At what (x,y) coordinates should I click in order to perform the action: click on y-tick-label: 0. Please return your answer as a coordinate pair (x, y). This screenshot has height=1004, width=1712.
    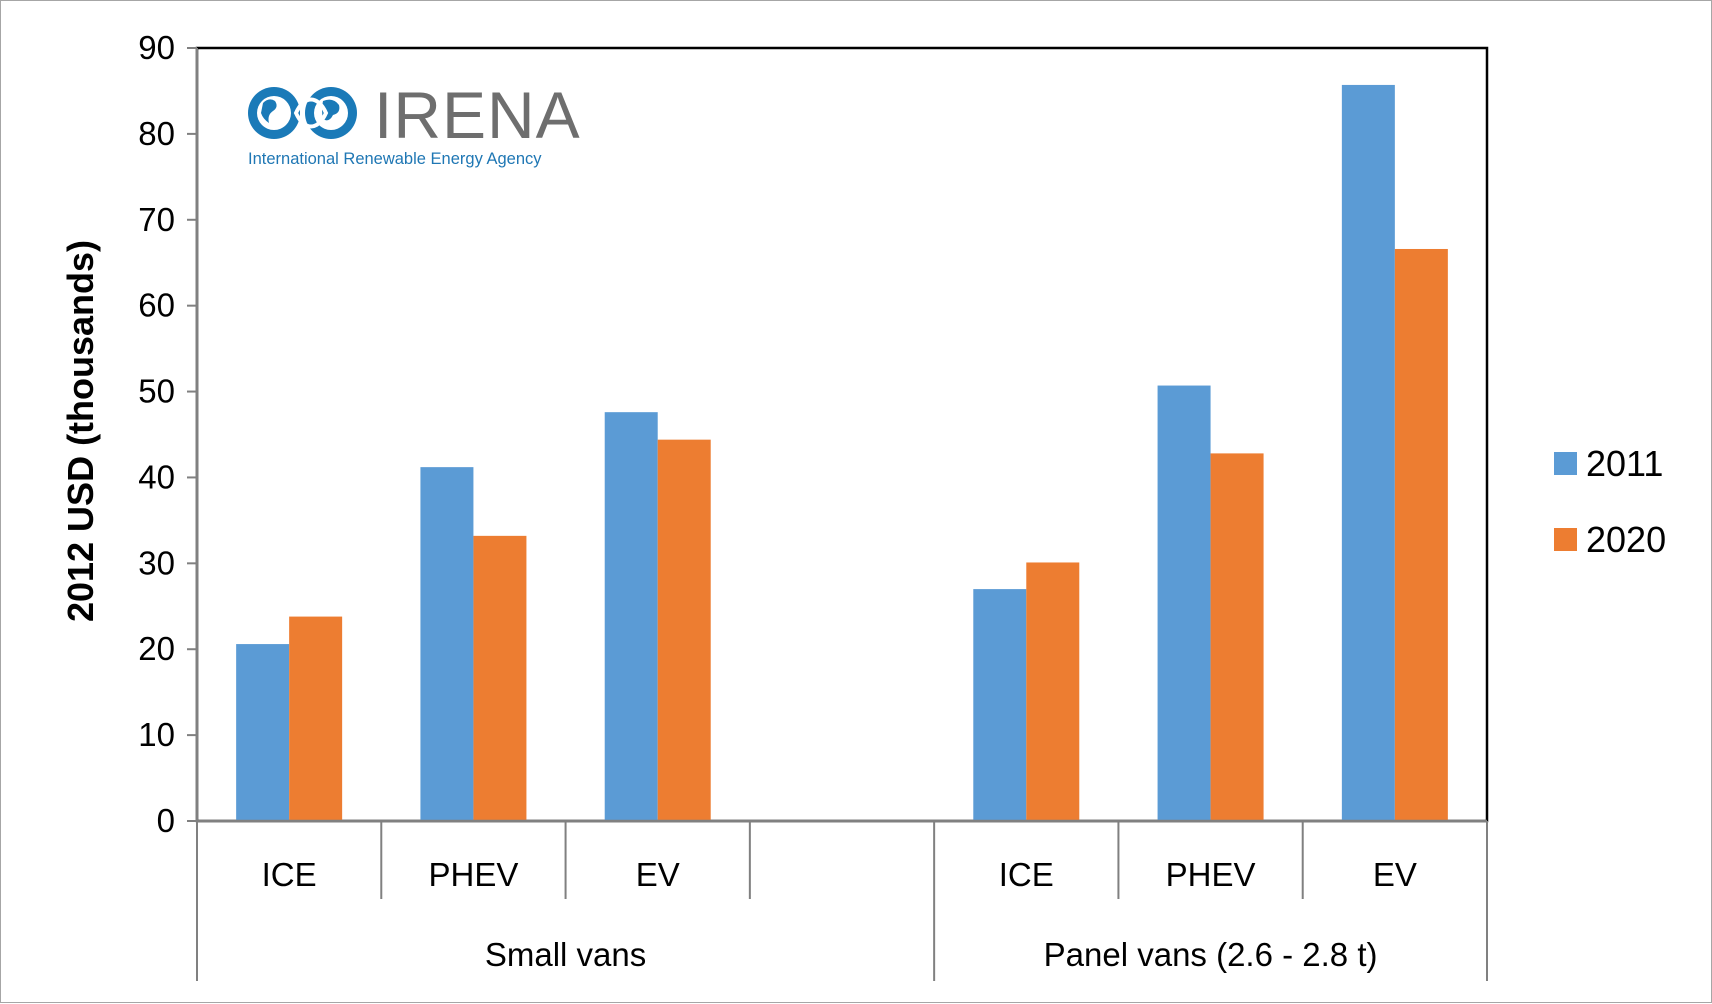
    Looking at the image, I should click on (166, 820).